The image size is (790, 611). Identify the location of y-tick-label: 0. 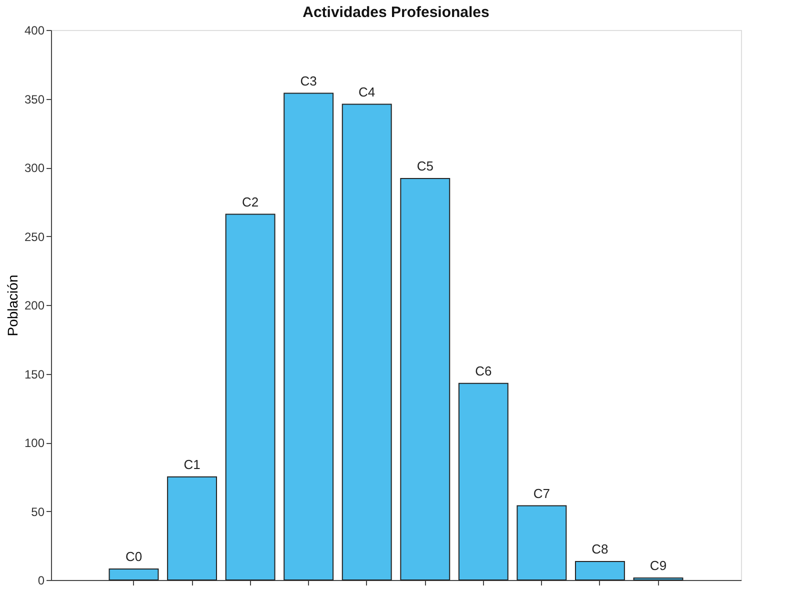
(41, 581).